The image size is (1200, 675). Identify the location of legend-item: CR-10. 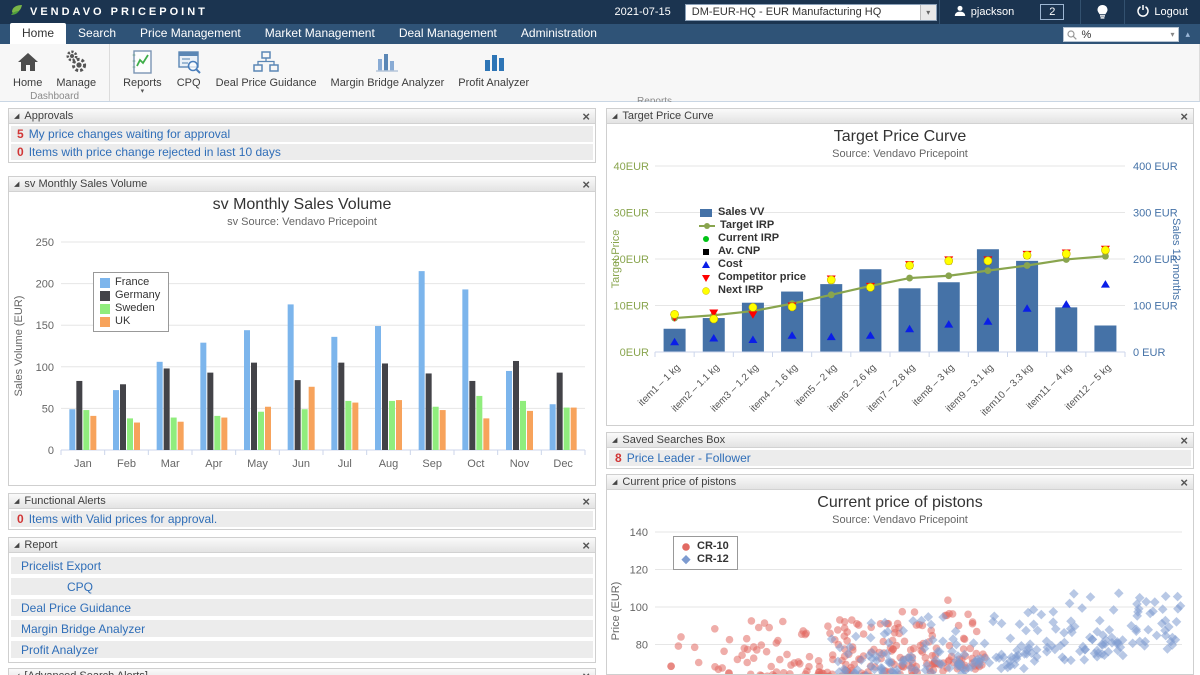
(704, 546).